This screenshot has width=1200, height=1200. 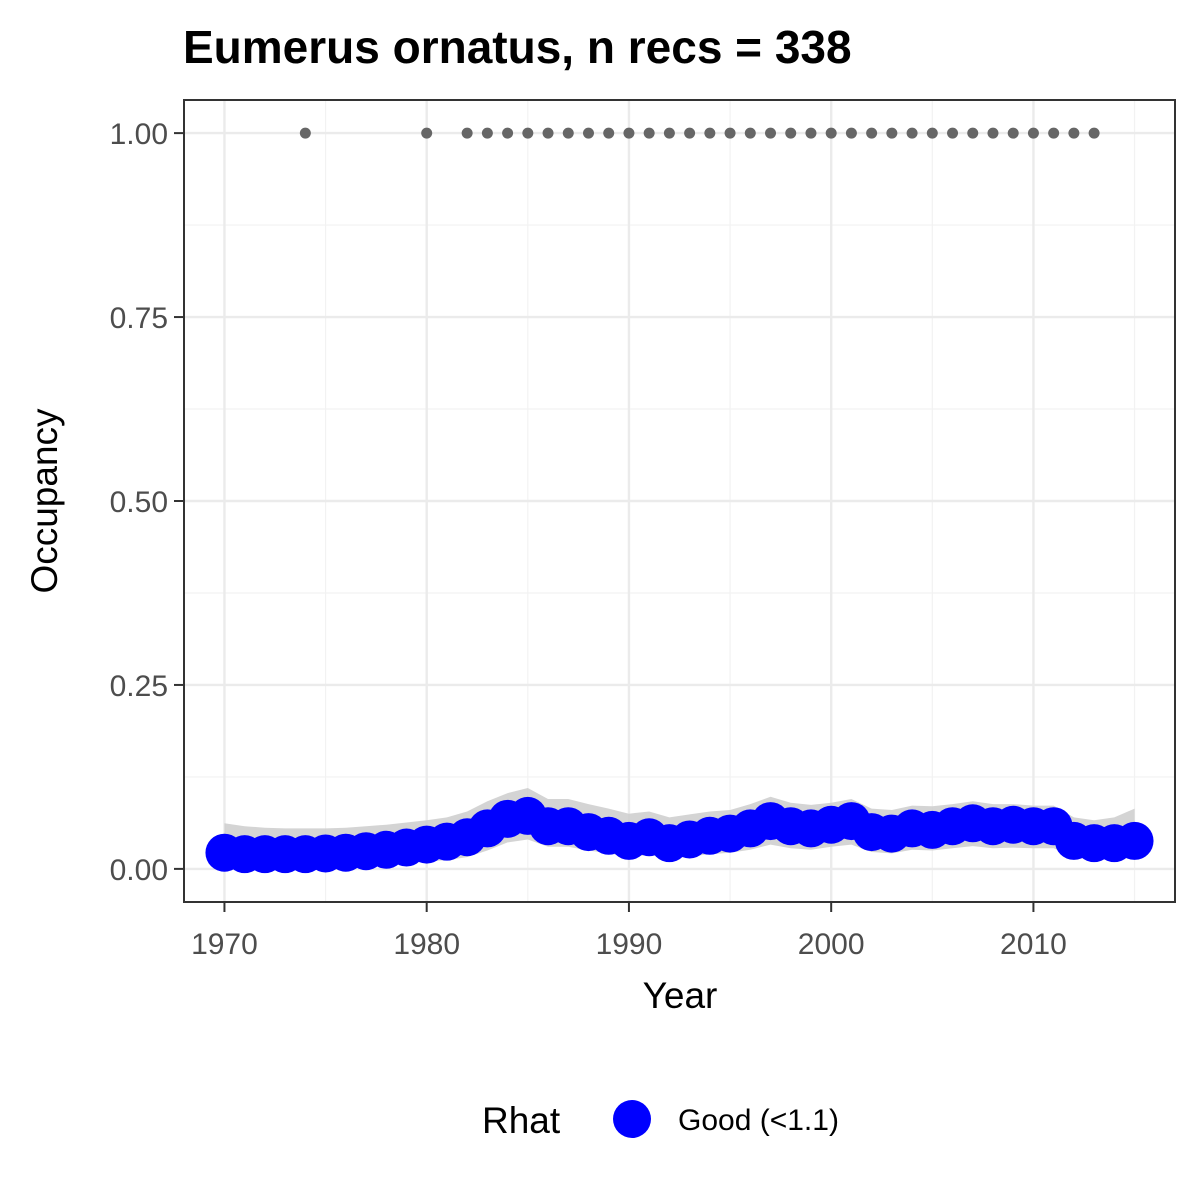 What do you see at coordinates (139, 318) in the screenshot?
I see `y-tick-label: 0.75` at bounding box center [139, 318].